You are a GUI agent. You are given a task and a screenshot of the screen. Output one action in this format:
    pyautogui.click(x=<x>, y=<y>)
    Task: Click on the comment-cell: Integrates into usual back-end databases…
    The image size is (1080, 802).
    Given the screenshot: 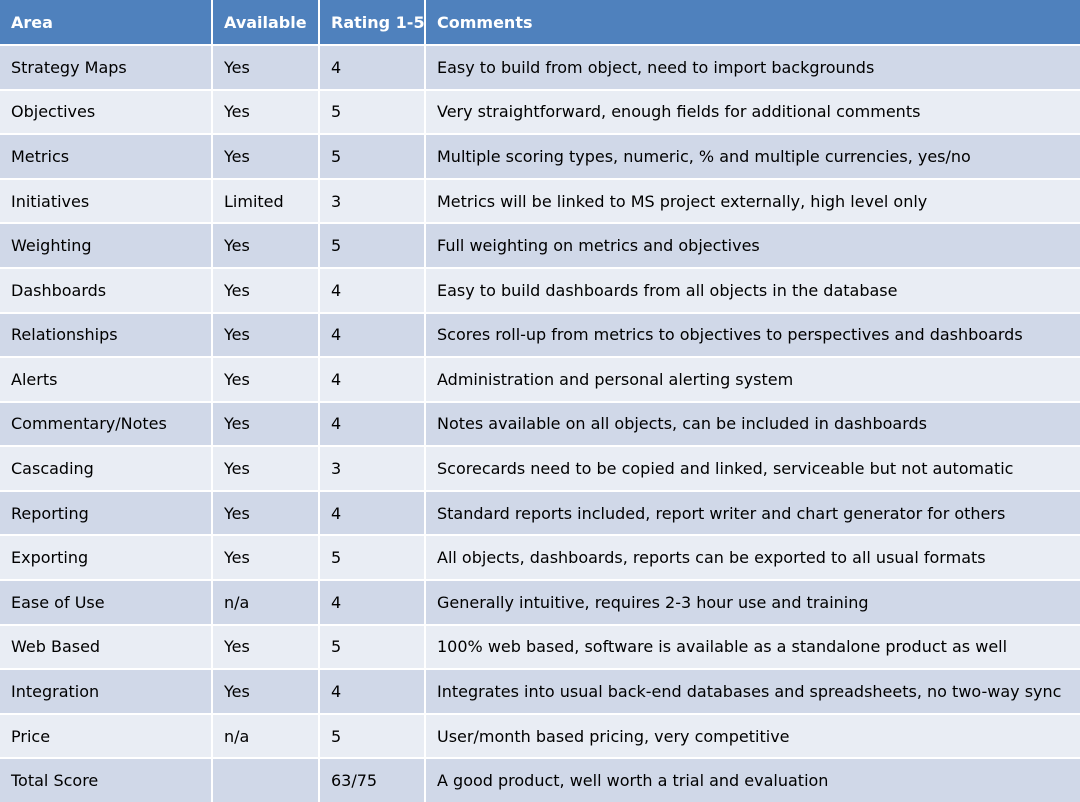 What is the action you would take?
    pyautogui.click(x=753, y=691)
    